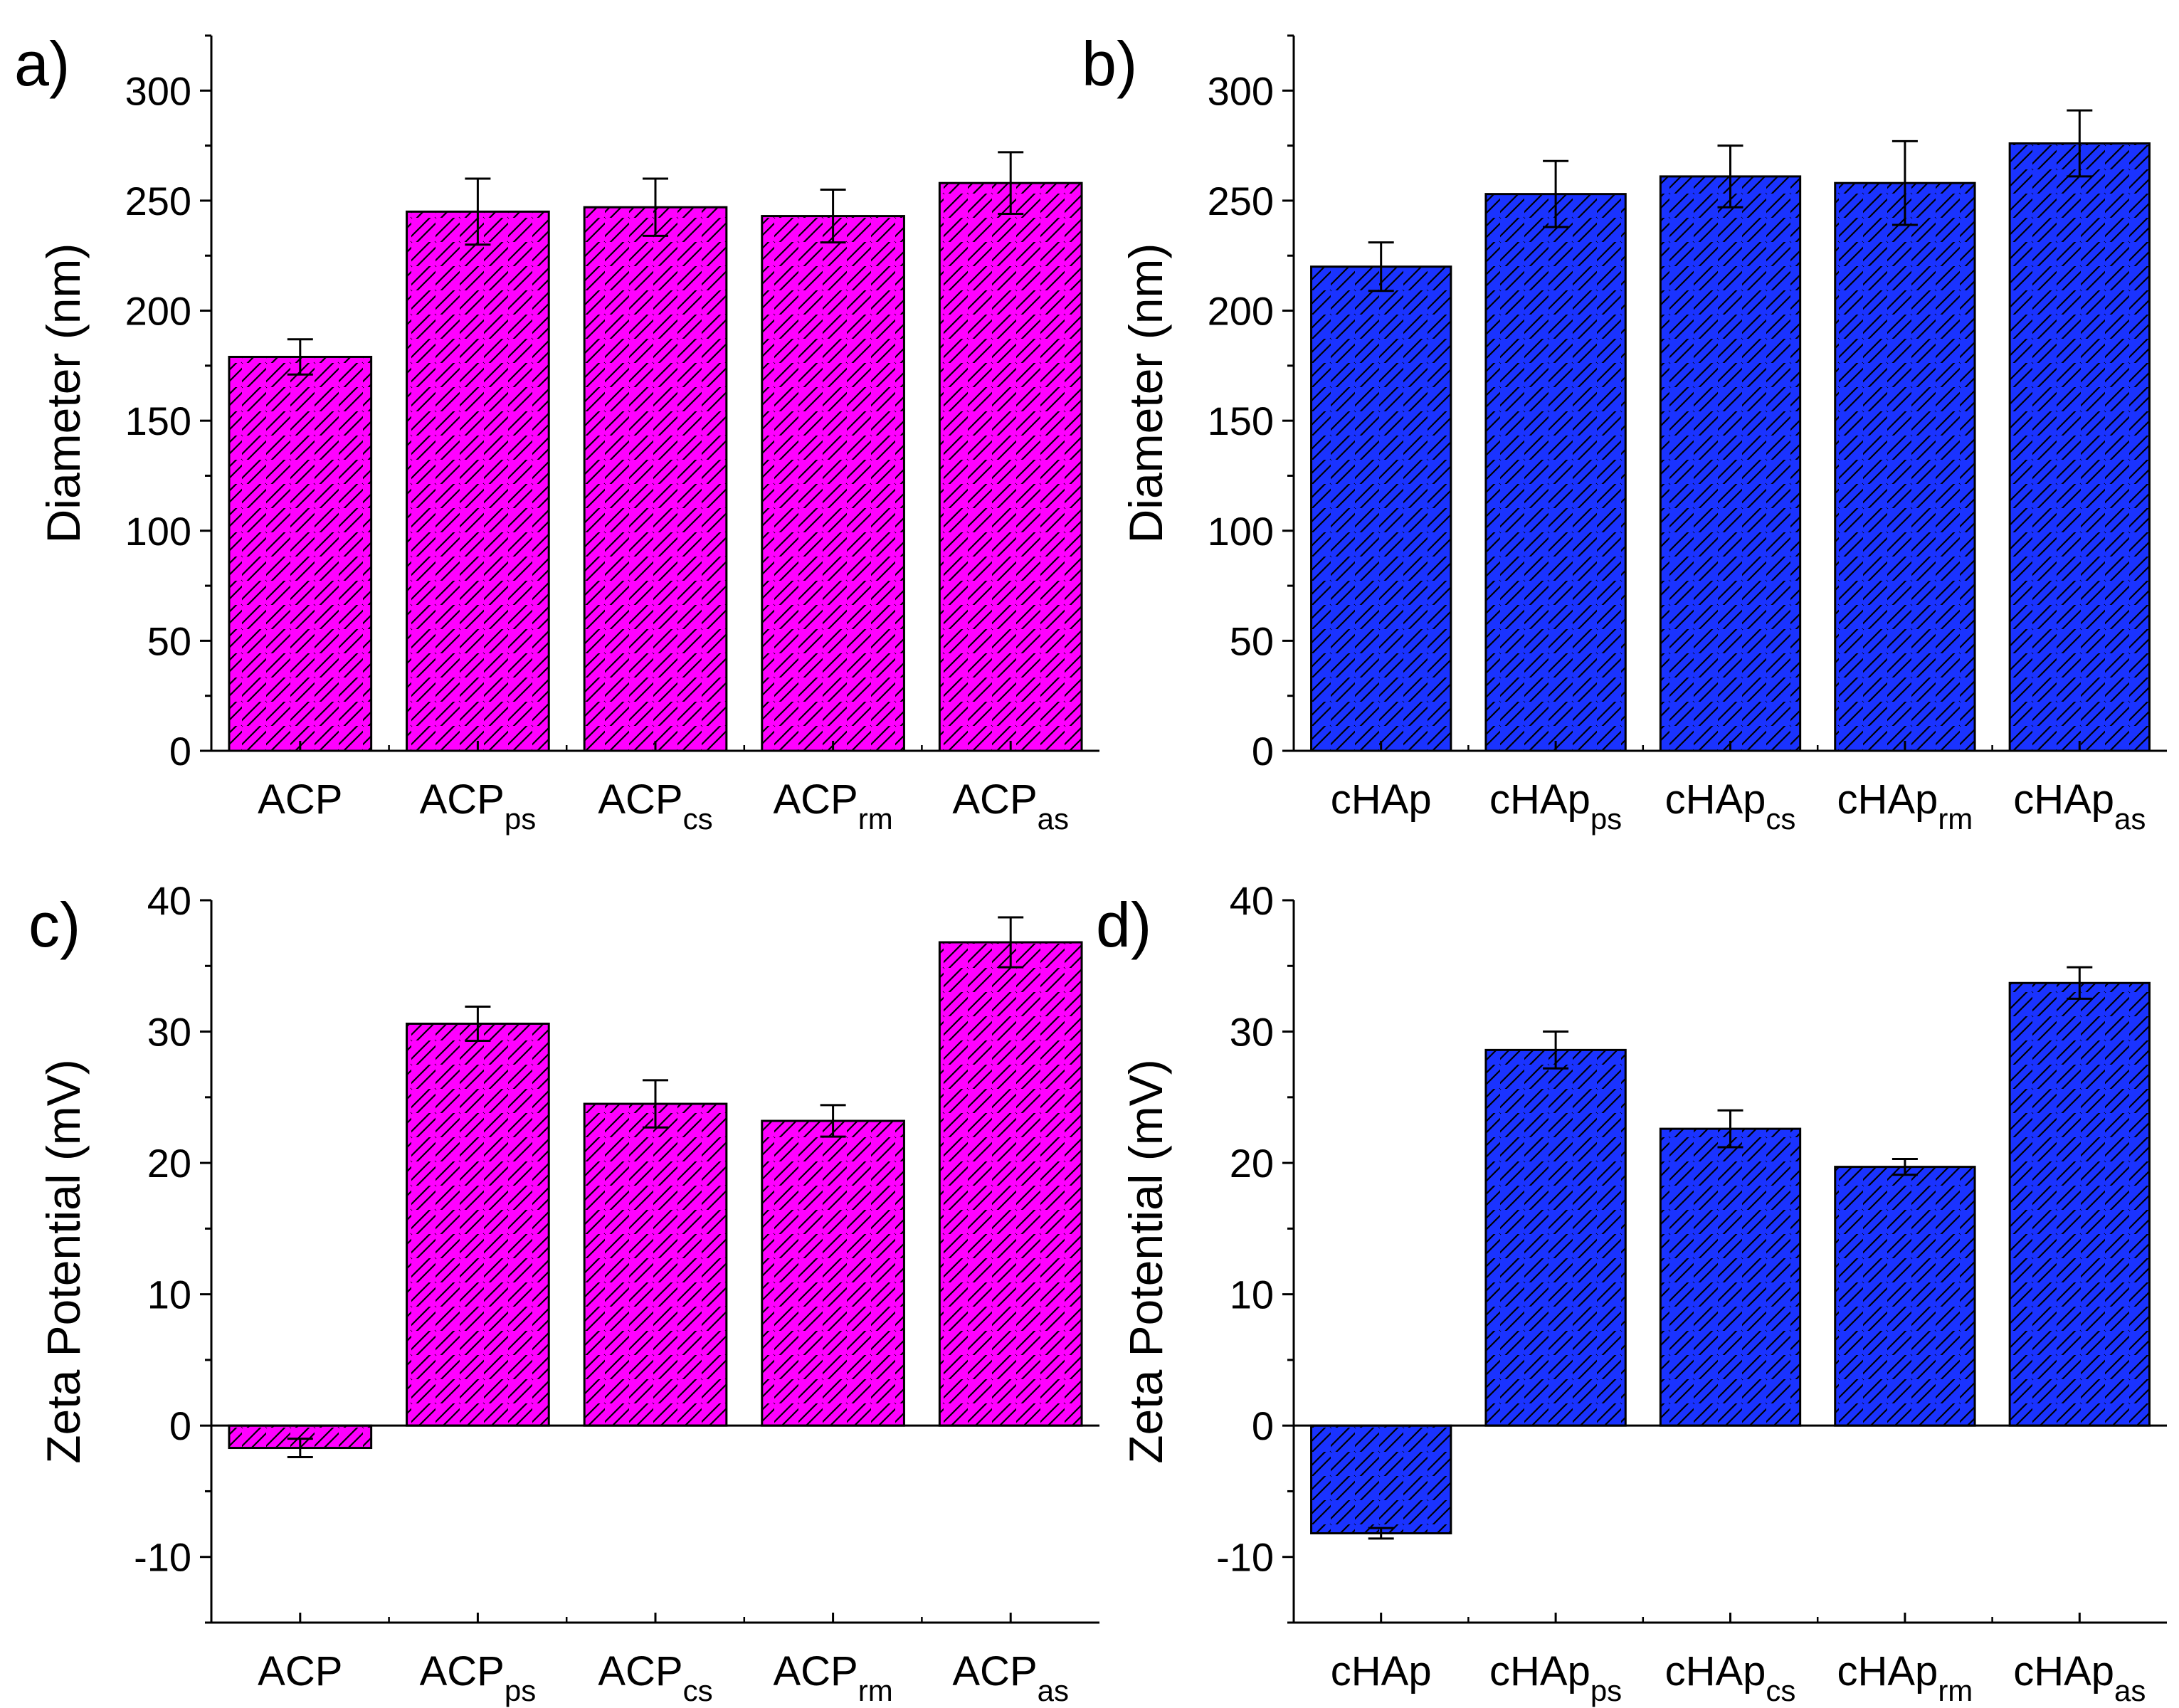 The height and width of the screenshot is (1708, 2179). Describe the element at coordinates (1109, 63) in the screenshot. I see `panel-label: b)` at that location.